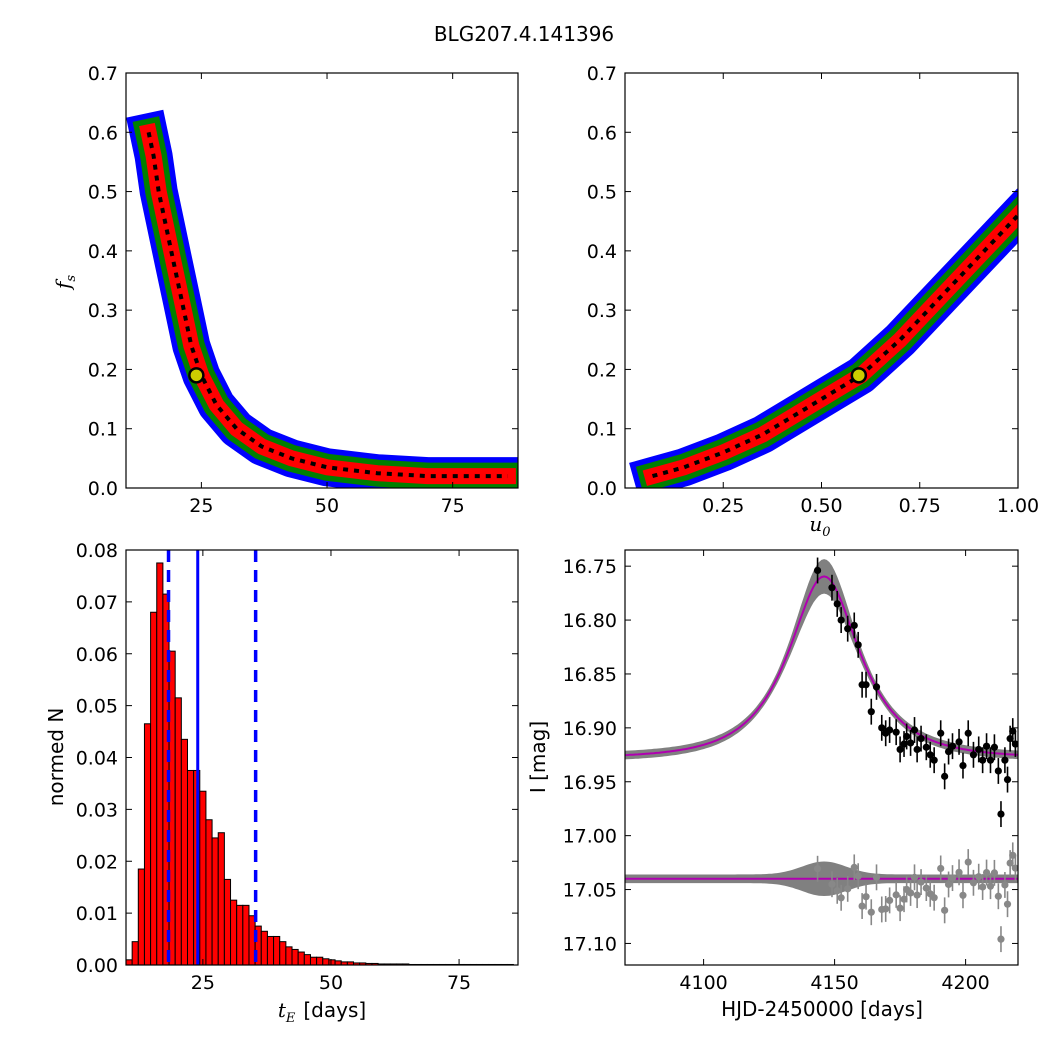 The width and height of the screenshot is (1050, 1050). I want to click on y-tick-label: 16.75, so click(590, 567).